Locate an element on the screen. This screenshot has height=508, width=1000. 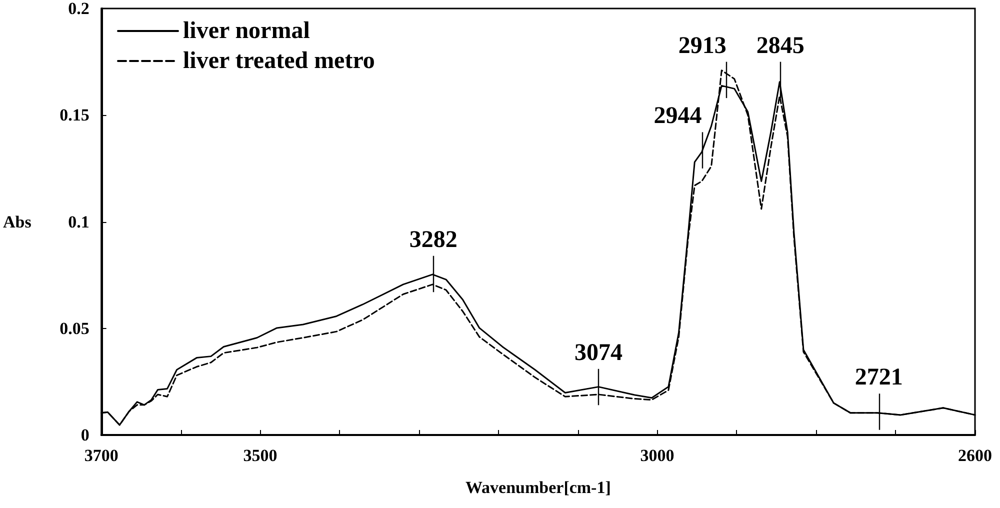
annotation: 2845 is located at coordinates (780, 45).